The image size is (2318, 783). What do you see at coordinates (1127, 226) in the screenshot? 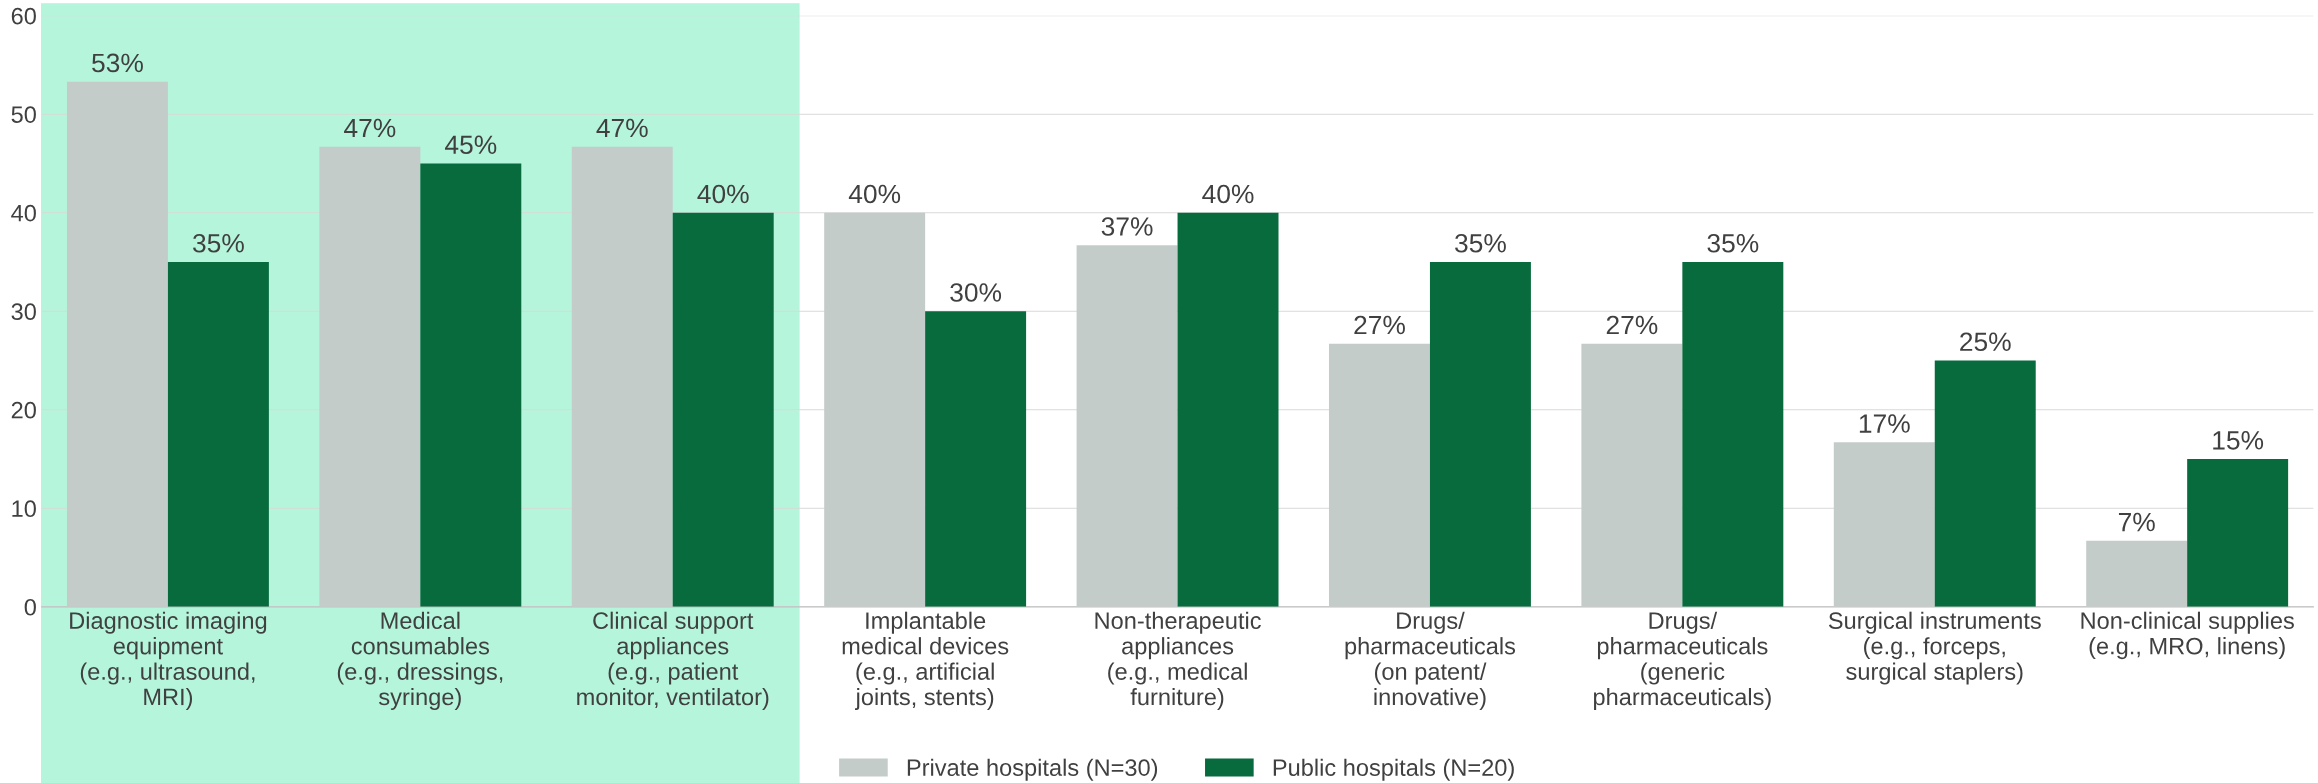
I see `data-label: 37%` at bounding box center [1127, 226].